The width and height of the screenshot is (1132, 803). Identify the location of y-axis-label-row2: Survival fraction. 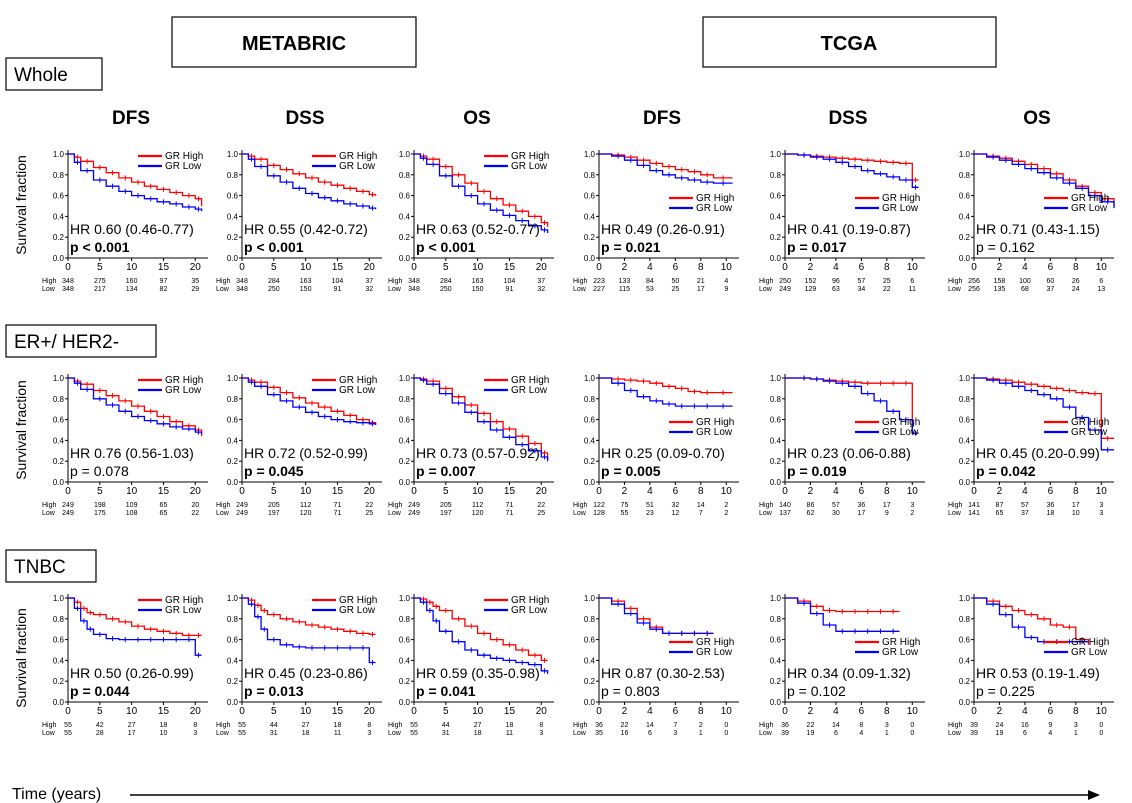
(21, 430).